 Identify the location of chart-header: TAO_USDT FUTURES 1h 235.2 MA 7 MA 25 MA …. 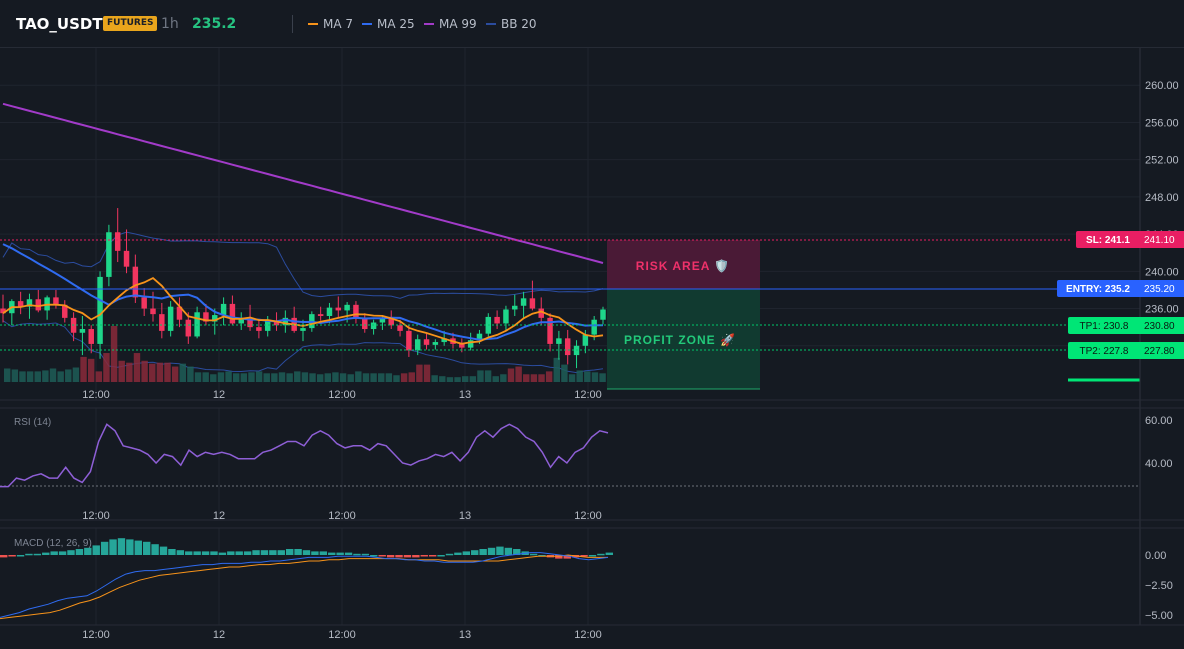
(592, 24).